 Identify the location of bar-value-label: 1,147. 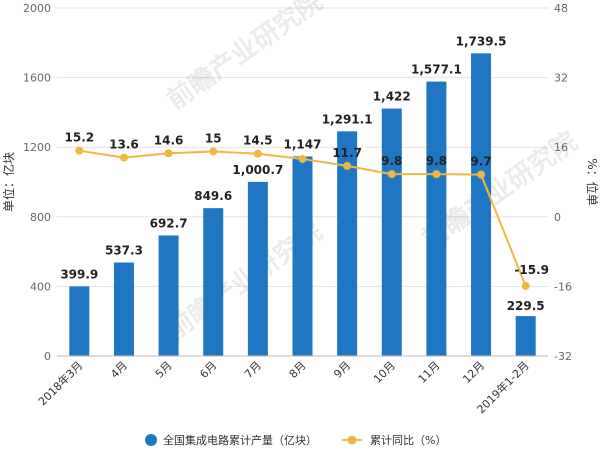
(303, 144).